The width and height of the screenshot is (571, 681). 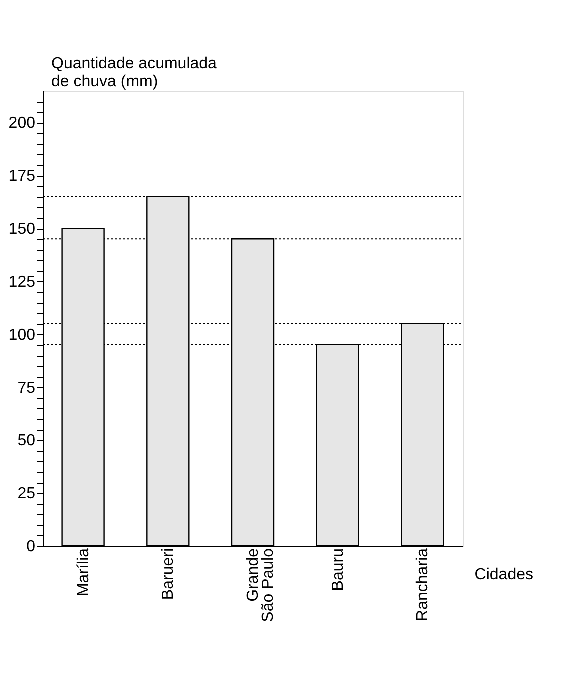 I want to click on x-tick-label: Rancharia, so click(x=423, y=585).